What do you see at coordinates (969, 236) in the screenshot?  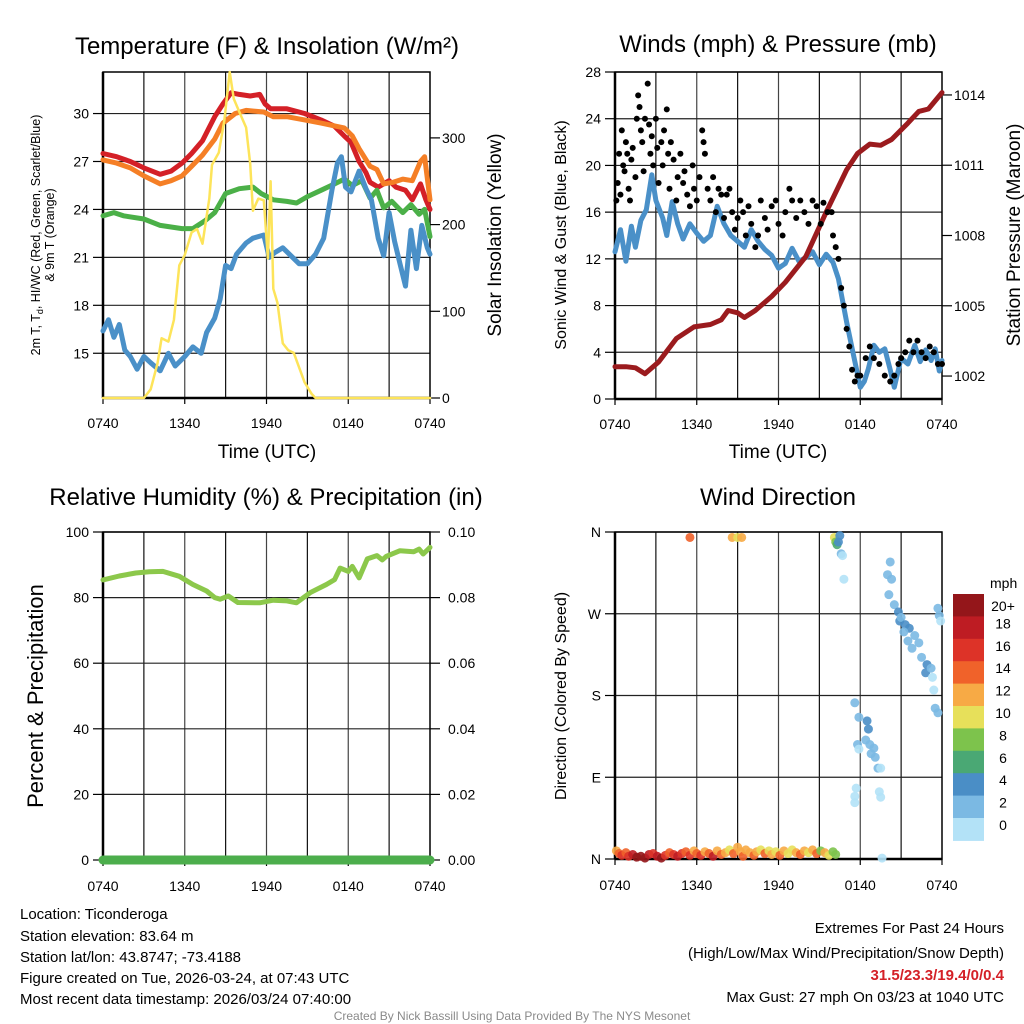 I see `y2-tick-label: 1008` at bounding box center [969, 236].